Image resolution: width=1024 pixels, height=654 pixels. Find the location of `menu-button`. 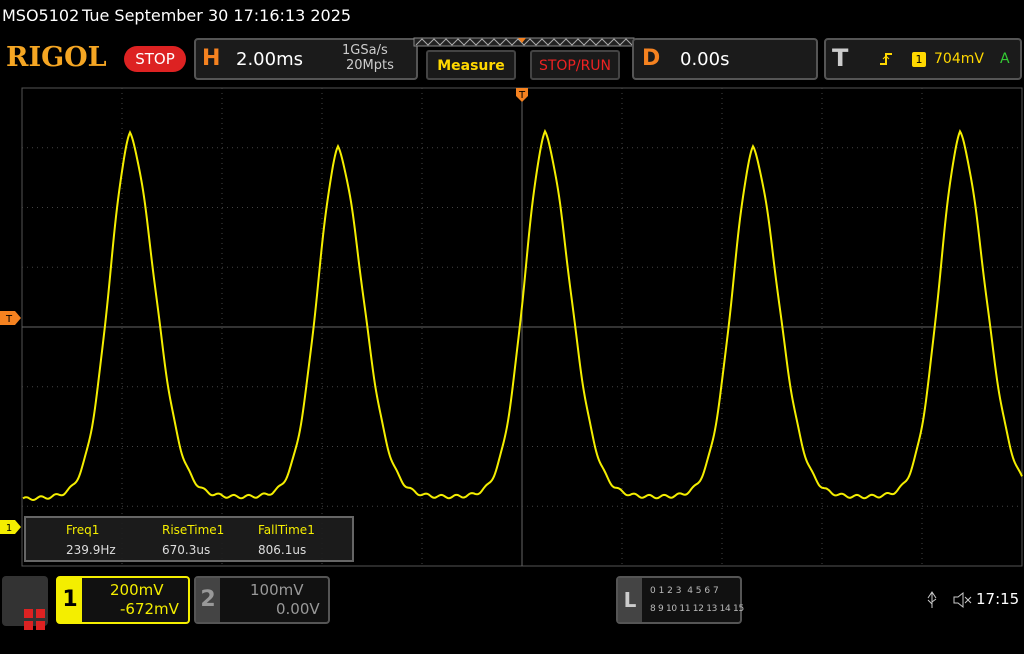

menu-button is located at coordinates (25, 603).